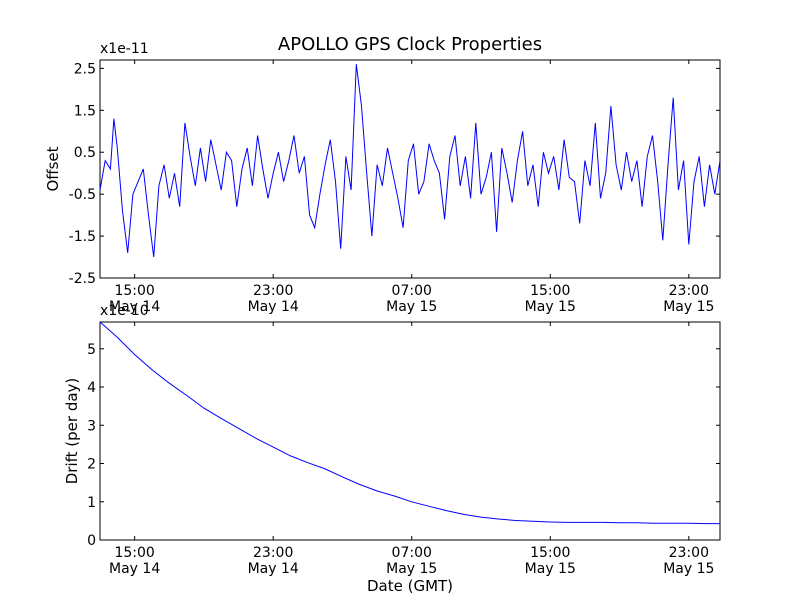 The width and height of the screenshot is (800, 600). I want to click on offset-xtick-time-label: 07:00, so click(412, 291).